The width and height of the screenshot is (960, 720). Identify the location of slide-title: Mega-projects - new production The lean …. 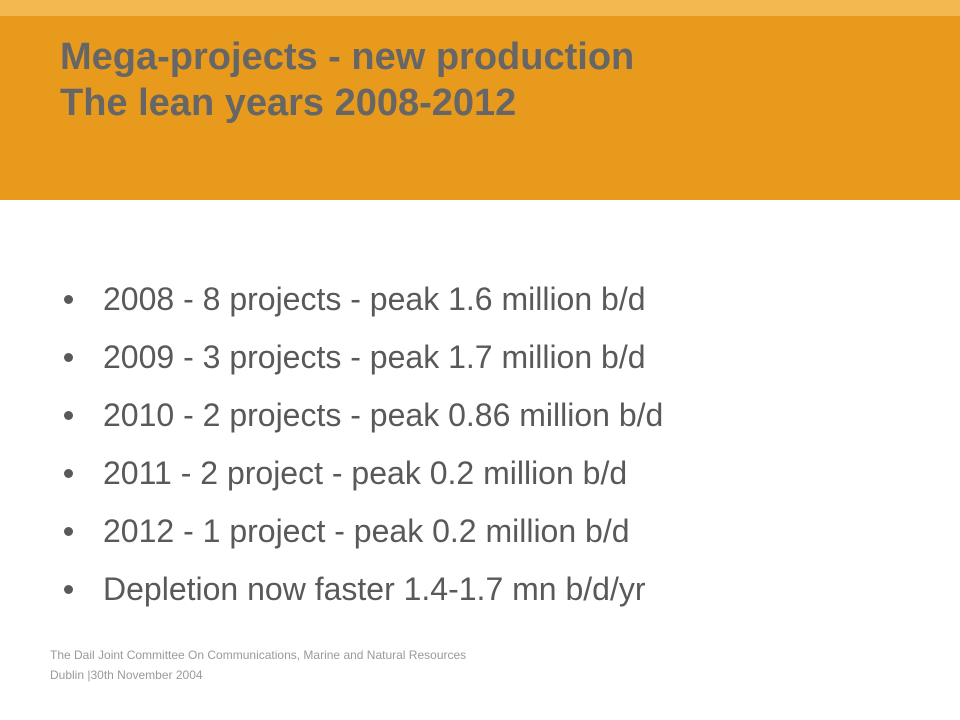
(347, 80).